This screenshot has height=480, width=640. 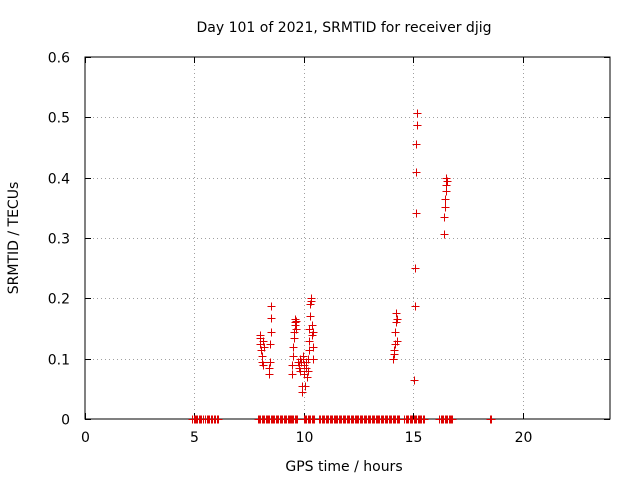 I want to click on x-tick-label: 10, so click(x=305, y=438).